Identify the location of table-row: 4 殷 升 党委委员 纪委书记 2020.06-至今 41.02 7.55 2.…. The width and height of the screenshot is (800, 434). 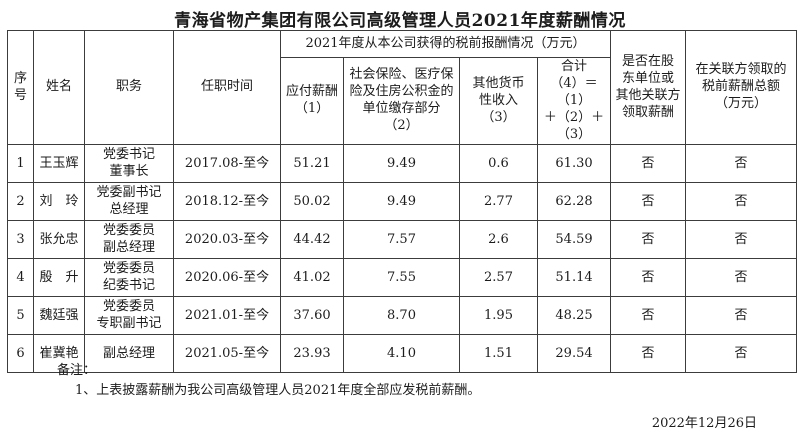
(402, 278).